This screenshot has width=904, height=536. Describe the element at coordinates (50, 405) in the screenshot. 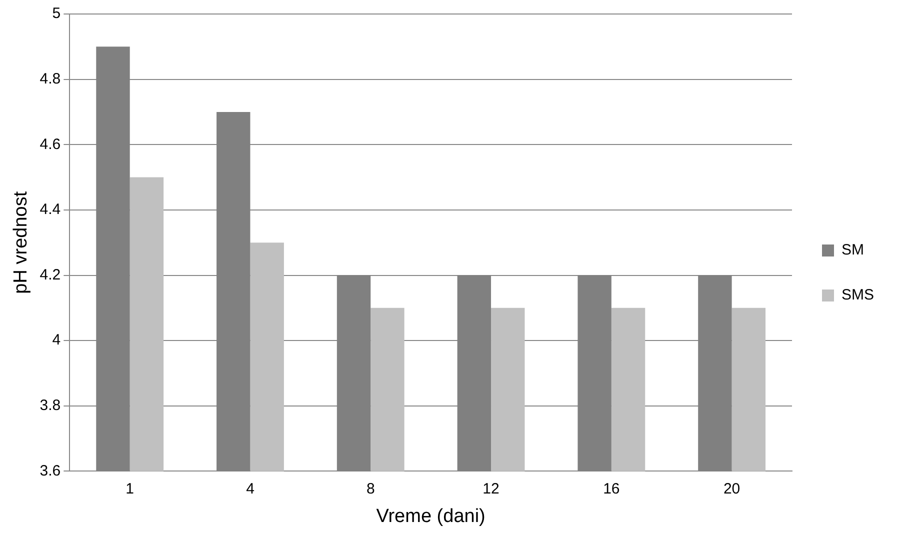

I see `y-tick-label: 3.8` at that location.